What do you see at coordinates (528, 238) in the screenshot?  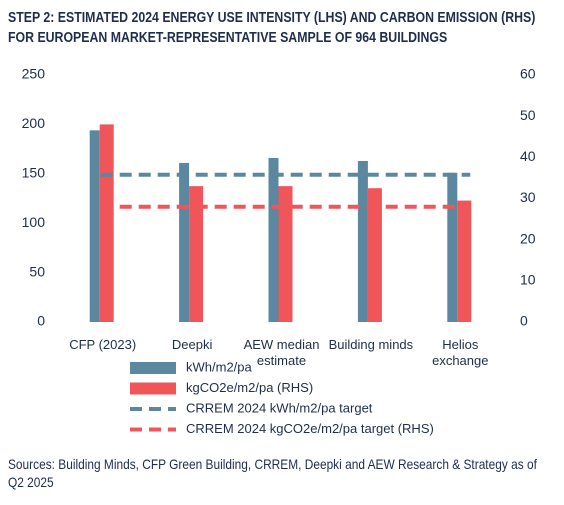 I see `y2-tick-label: 20` at bounding box center [528, 238].